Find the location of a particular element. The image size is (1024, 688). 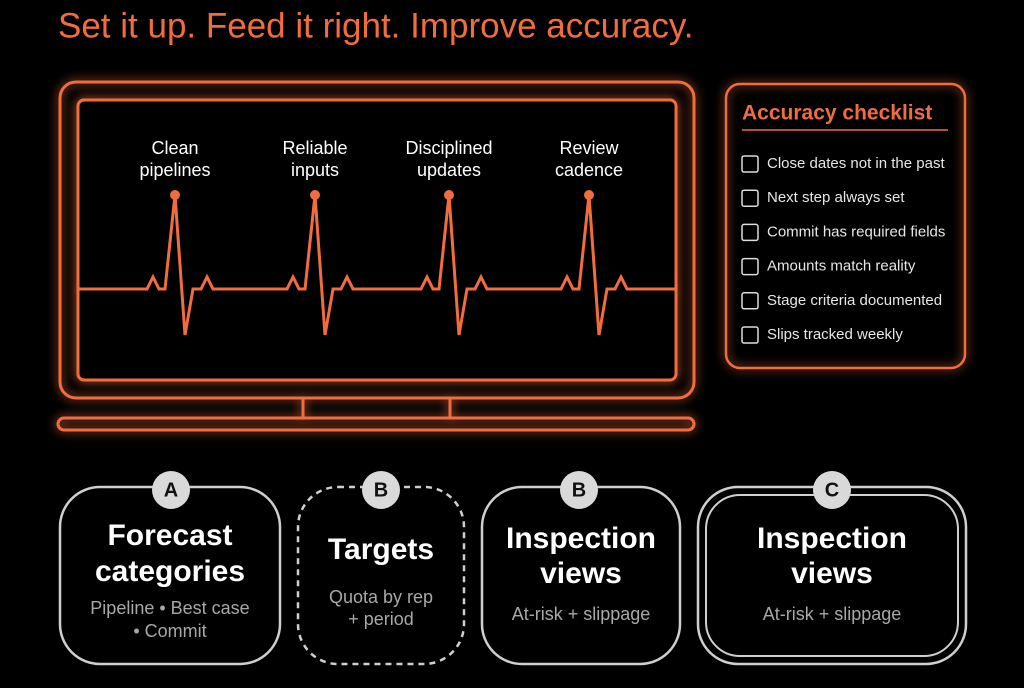

checklist-box is located at coordinates (845, 226).